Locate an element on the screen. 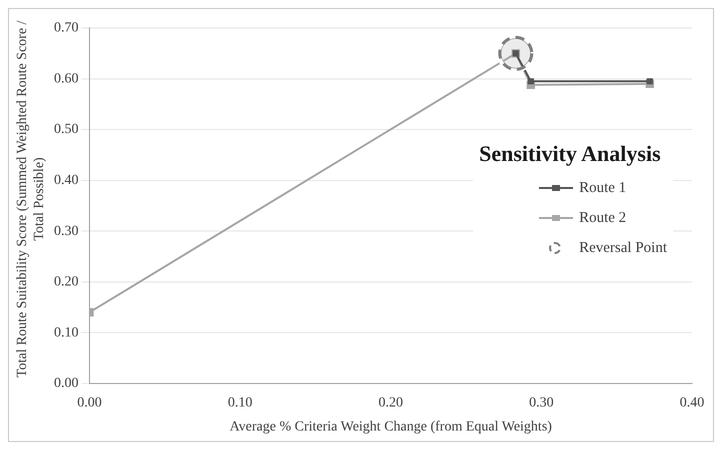 The width and height of the screenshot is (722, 450). legend-label: Reversal Point is located at coordinates (622, 248).